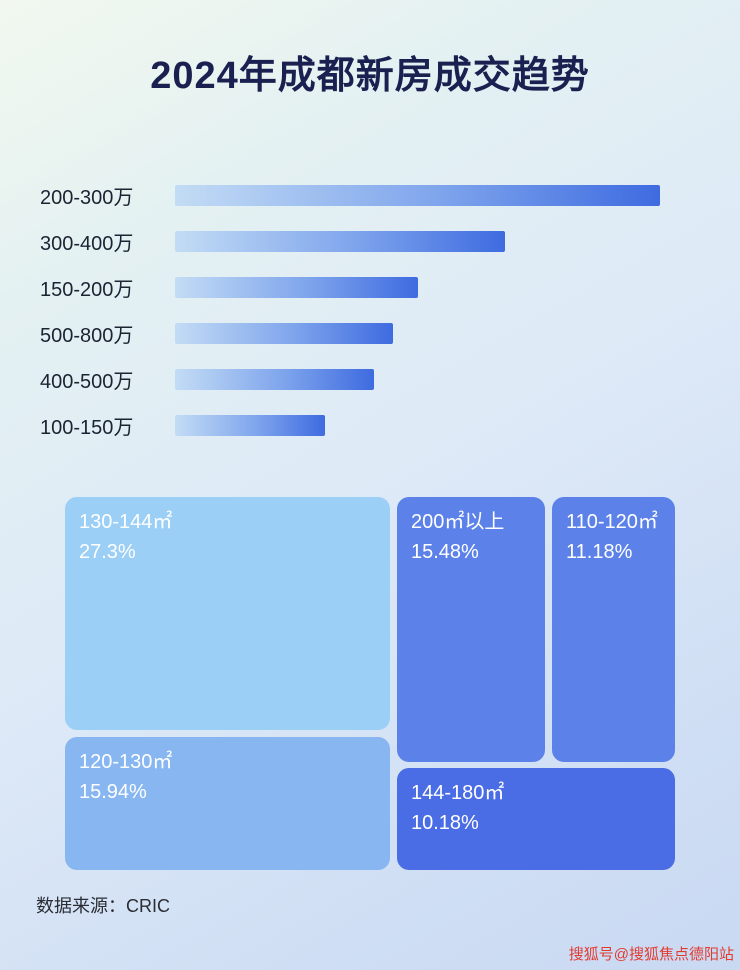 Image resolution: width=740 pixels, height=970 pixels. What do you see at coordinates (445, 823) in the screenshot?
I see `treemap-block-value: 10.18%` at bounding box center [445, 823].